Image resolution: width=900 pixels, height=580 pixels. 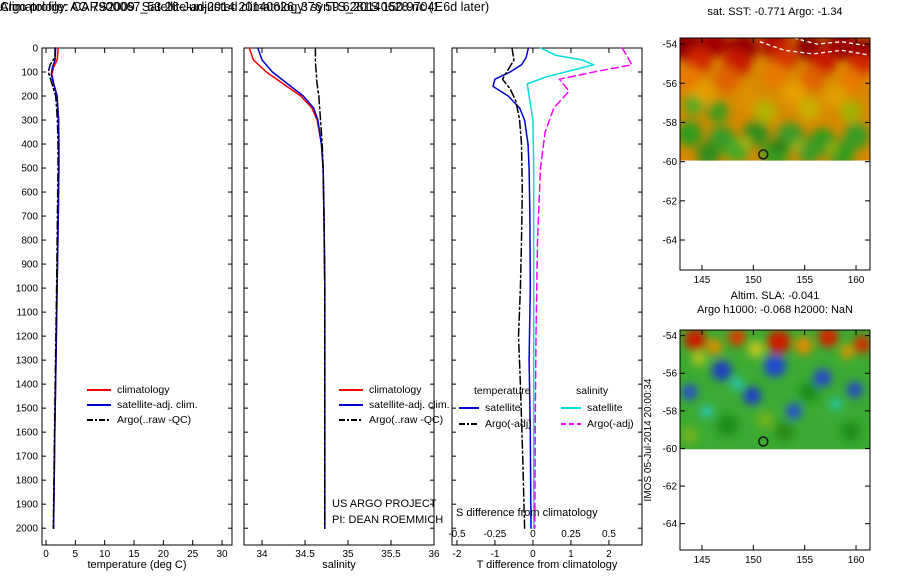 What do you see at coordinates (856, 560) in the screenshot?
I see `tick-label: 160` at bounding box center [856, 560].